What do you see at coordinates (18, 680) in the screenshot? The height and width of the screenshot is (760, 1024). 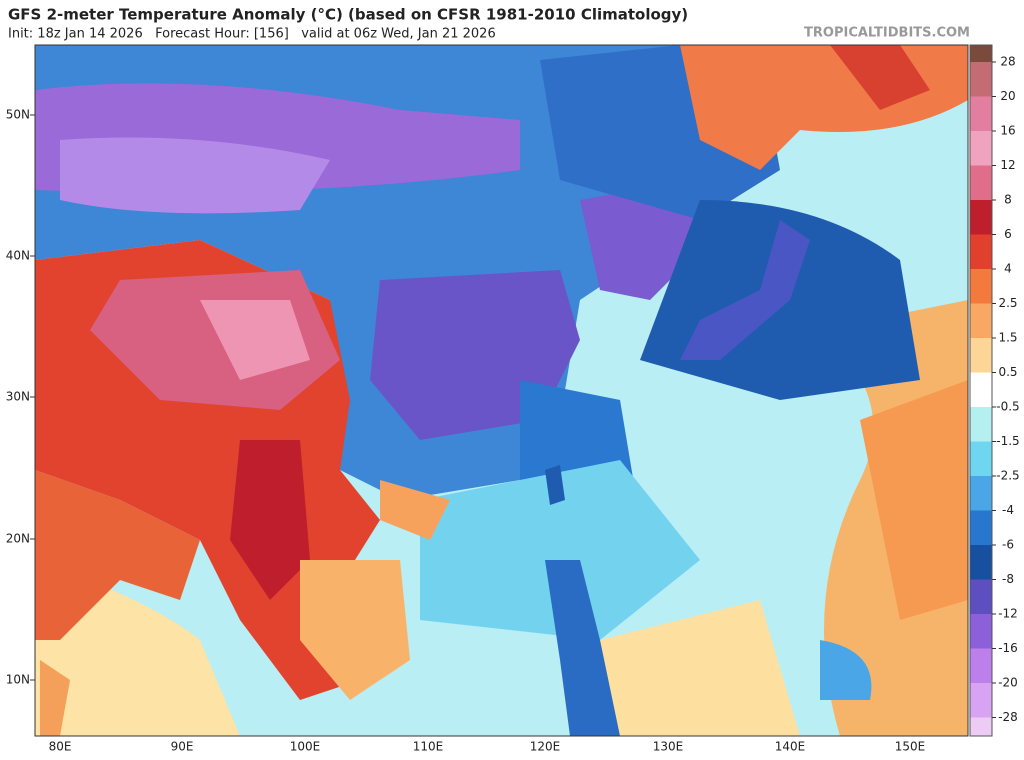 I see `lat-label: 10N` at bounding box center [18, 680].